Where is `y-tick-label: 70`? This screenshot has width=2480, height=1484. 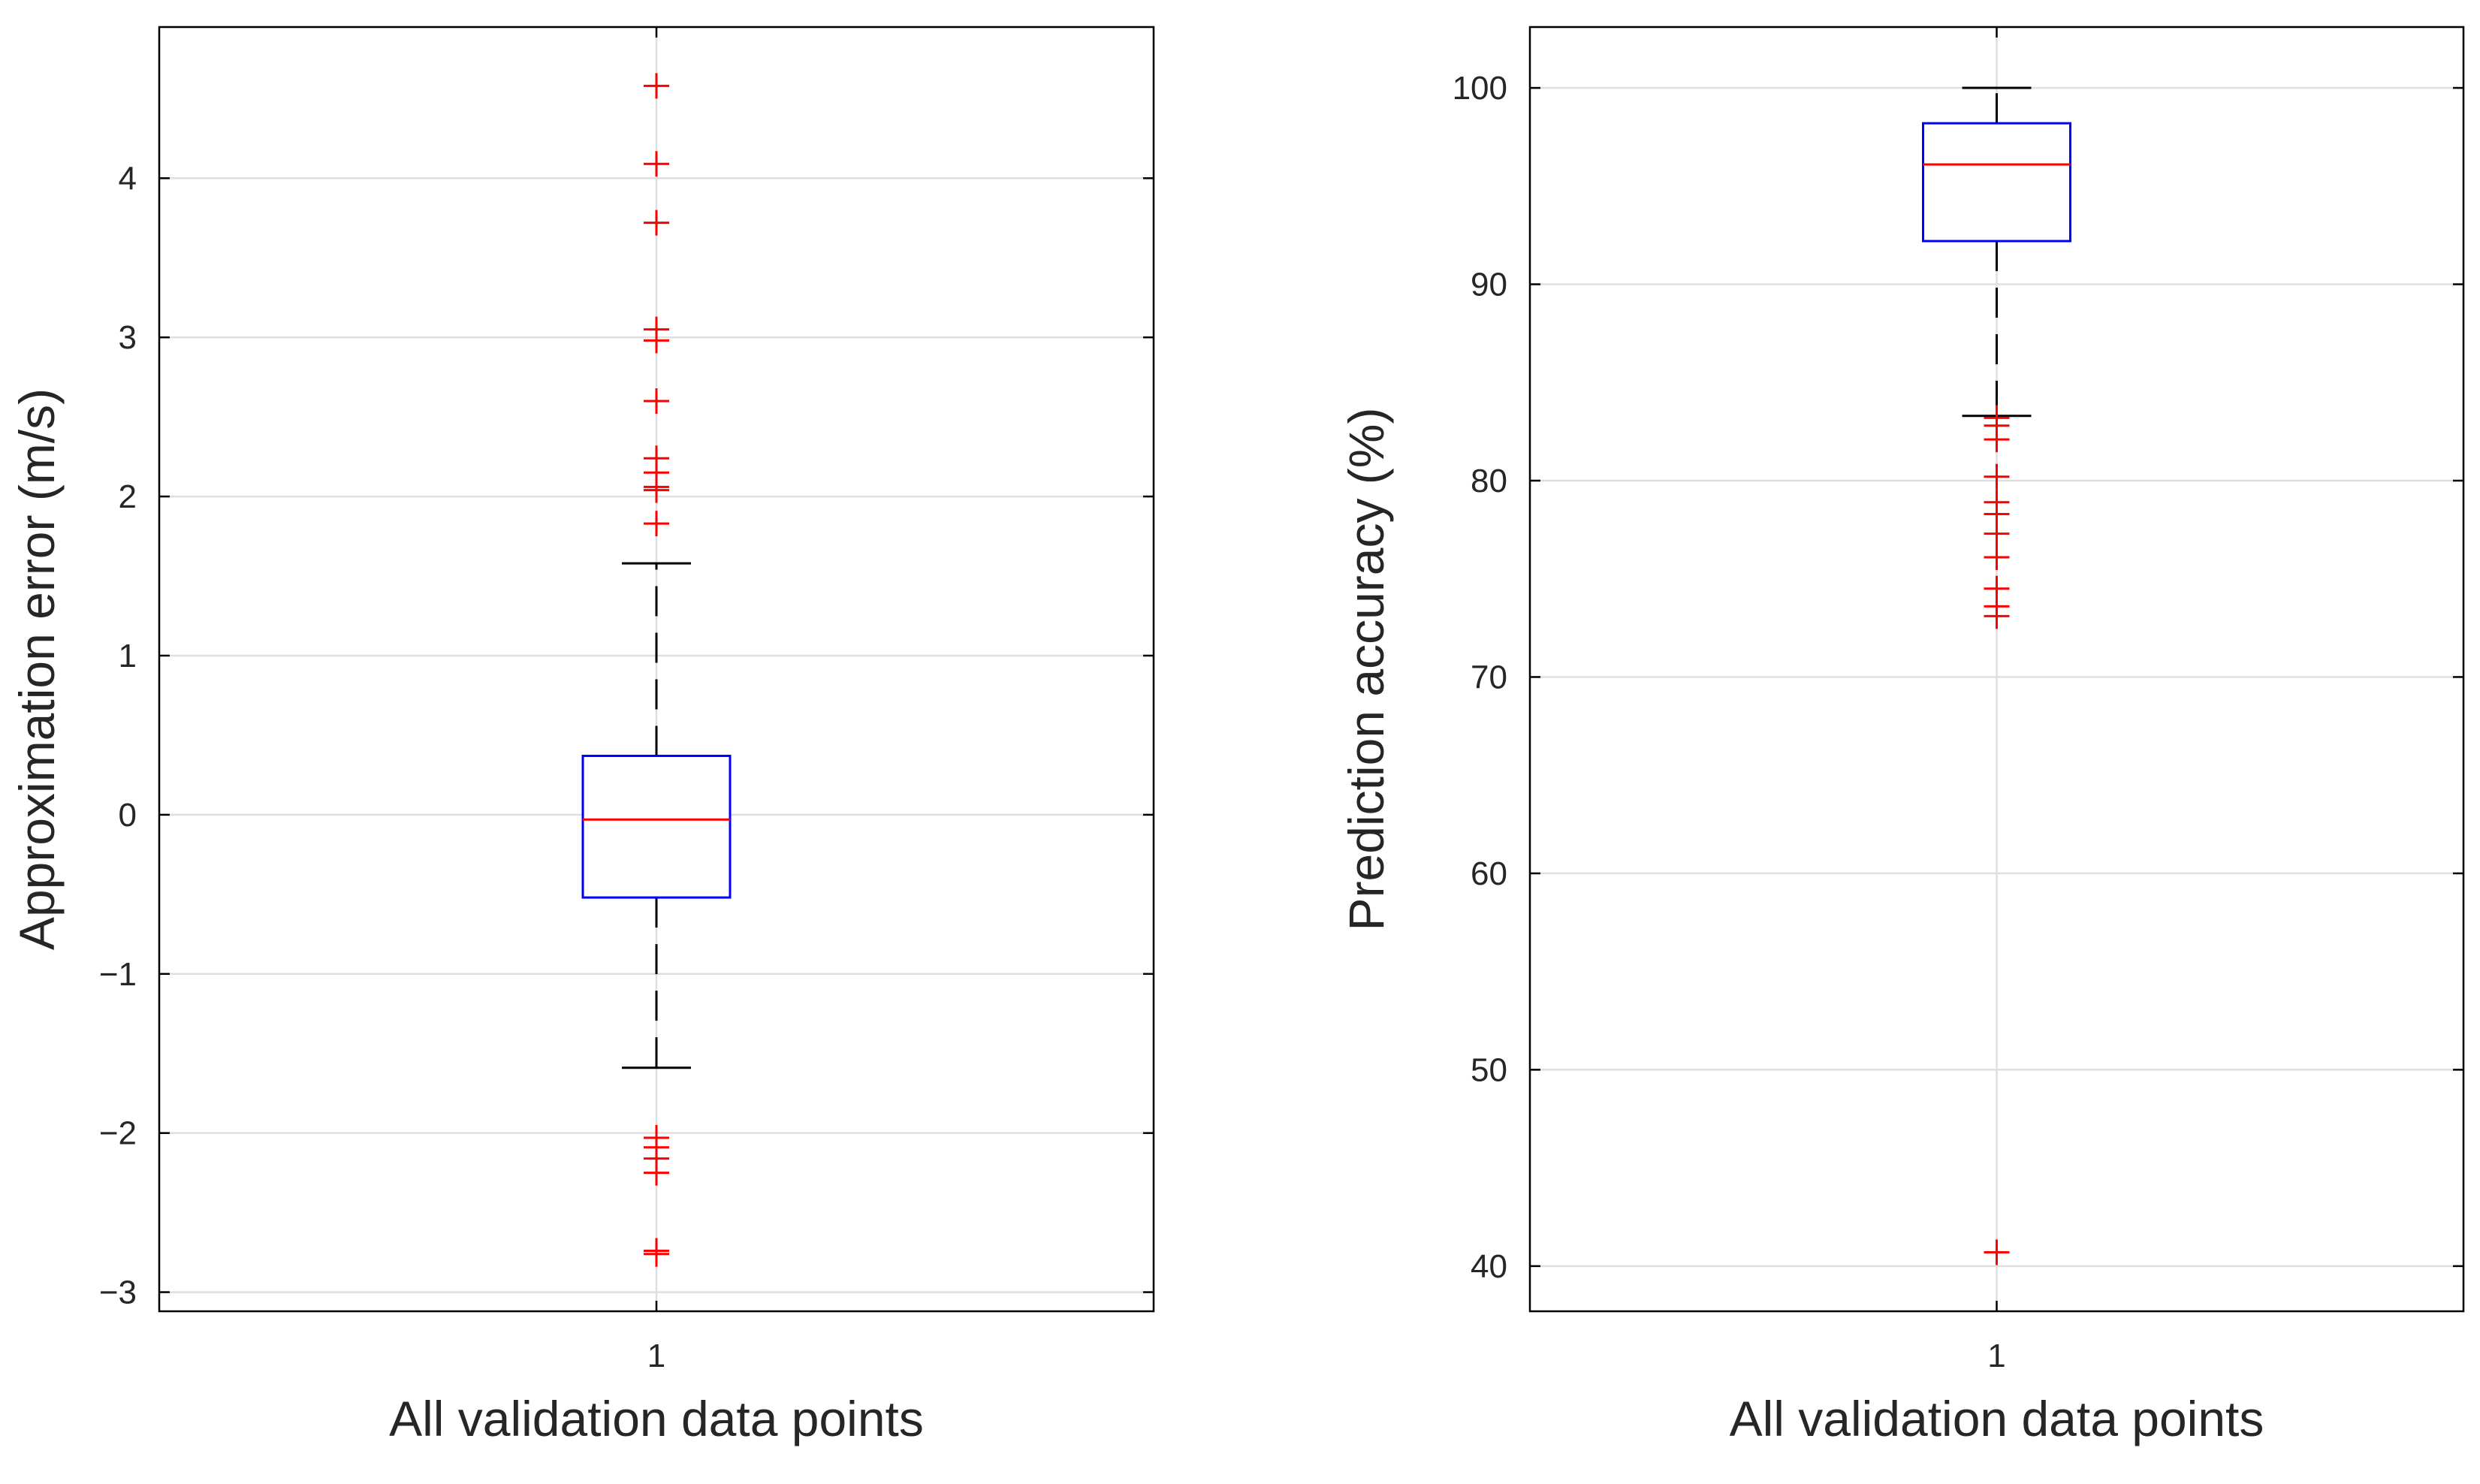
y-tick-label: 70 is located at coordinates (1489, 677).